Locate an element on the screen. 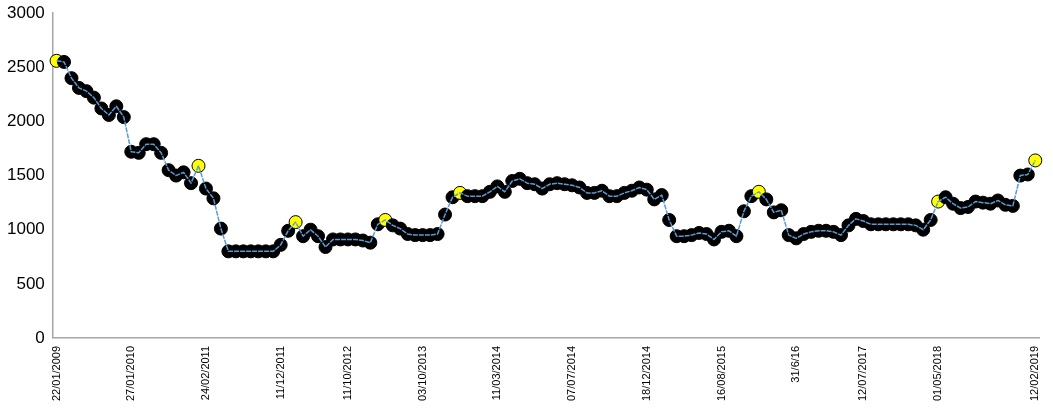 Image resolution: width=1053 pixels, height=408 pixels. x-tick-label: 18/12/2014 is located at coordinates (645, 373).